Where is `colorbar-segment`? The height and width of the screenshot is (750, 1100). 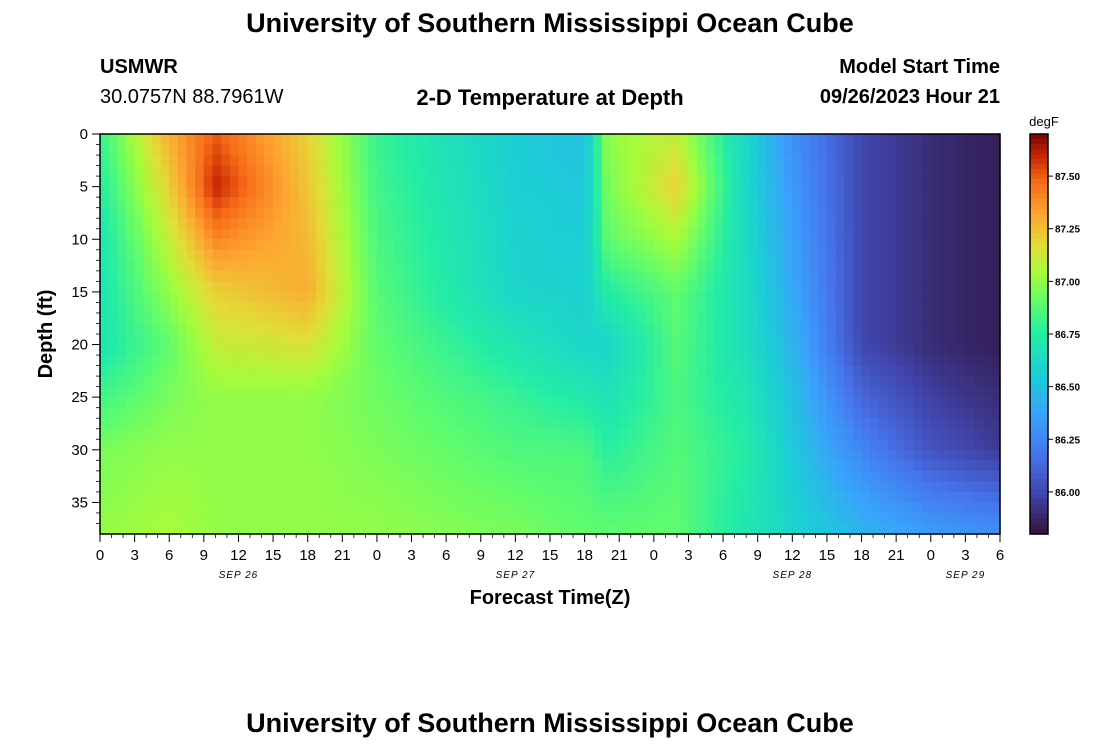 colorbar-segment is located at coordinates (1039, 457).